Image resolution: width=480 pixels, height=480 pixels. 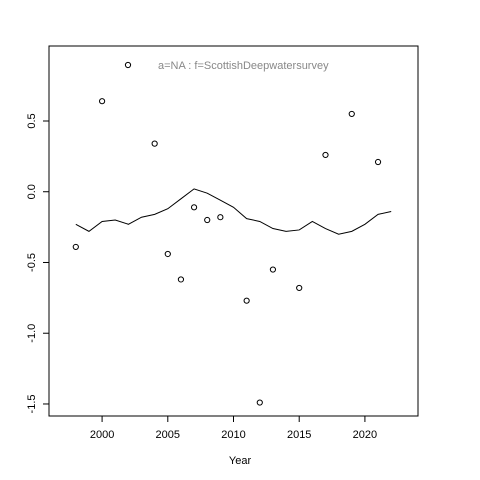 I want to click on legend-label: a=NA : f=ScottishDeepwatersurvey, so click(x=243, y=66).